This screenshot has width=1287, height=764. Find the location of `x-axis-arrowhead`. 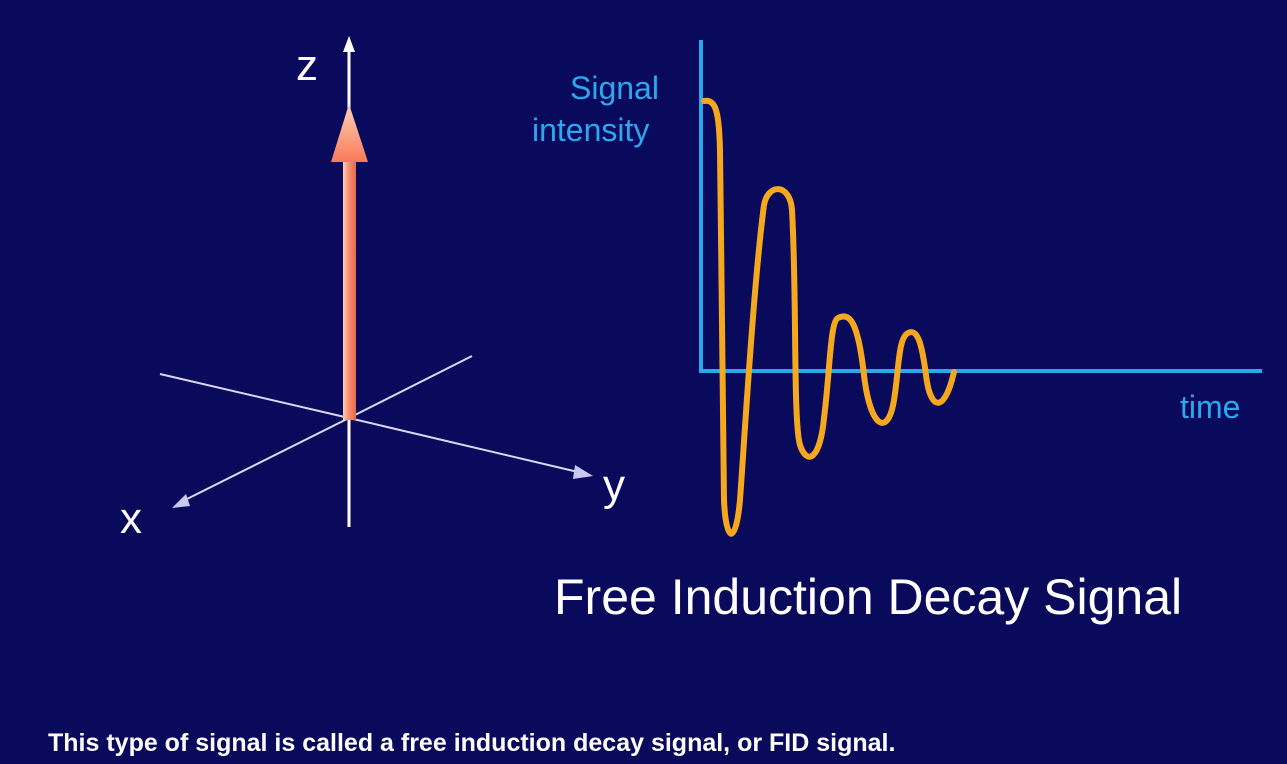

x-axis-arrowhead is located at coordinates (181, 501).